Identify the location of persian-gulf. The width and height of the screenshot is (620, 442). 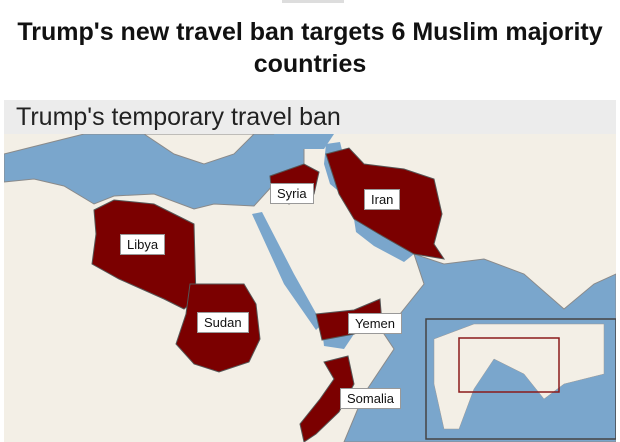
(384, 240).